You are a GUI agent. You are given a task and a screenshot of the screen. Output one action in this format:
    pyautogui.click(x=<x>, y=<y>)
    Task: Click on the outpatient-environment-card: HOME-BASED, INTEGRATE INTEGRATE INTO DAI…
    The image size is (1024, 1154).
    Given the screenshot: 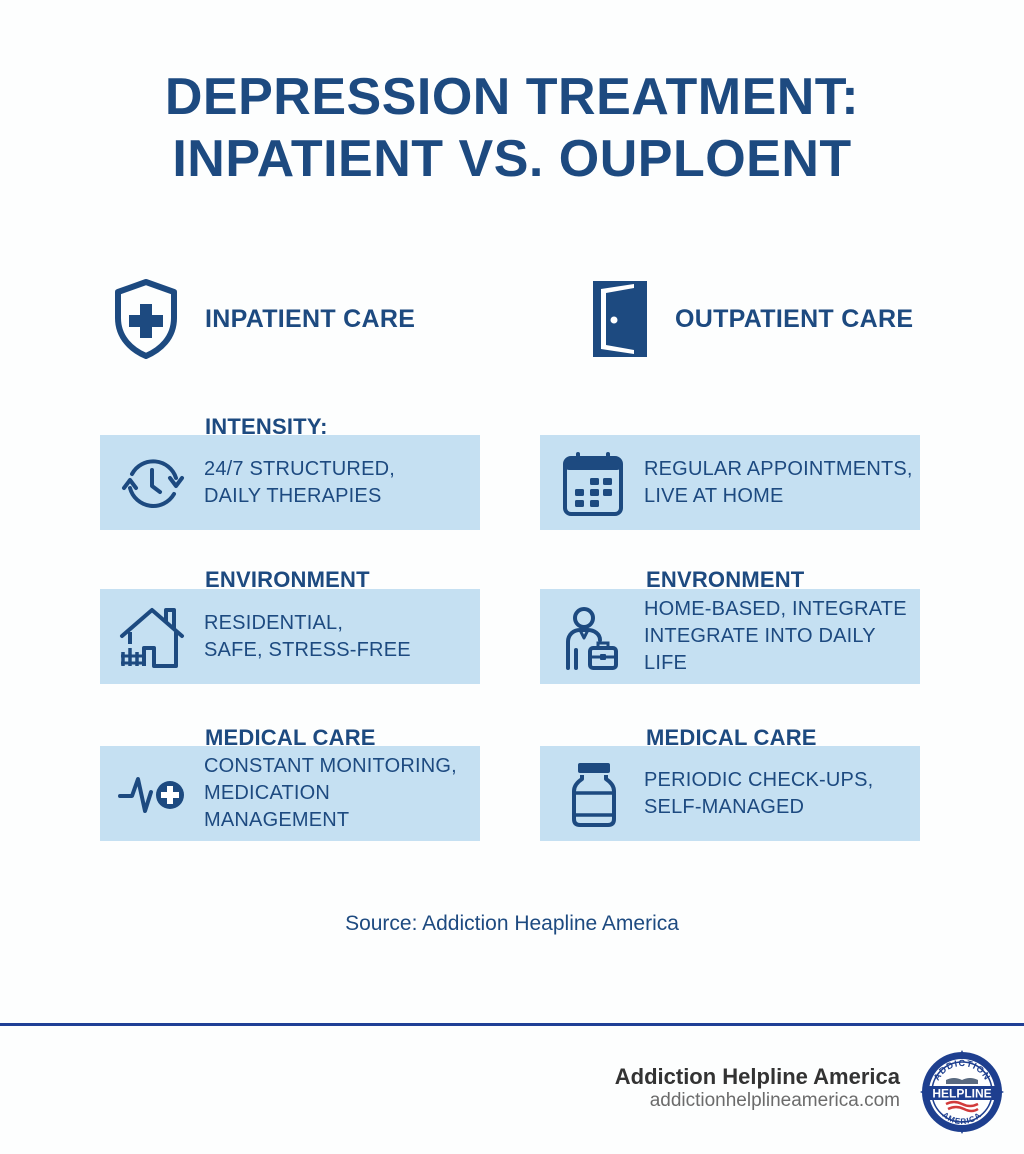 What is the action you would take?
    pyautogui.click(x=730, y=636)
    